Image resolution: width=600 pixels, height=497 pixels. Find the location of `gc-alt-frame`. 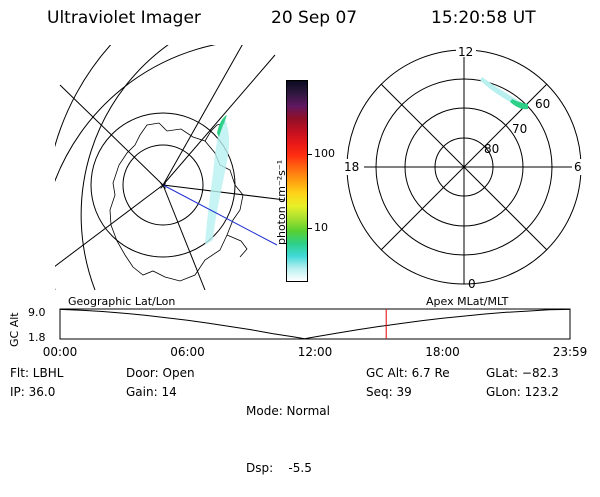

gc-alt-frame is located at coordinates (315, 324).